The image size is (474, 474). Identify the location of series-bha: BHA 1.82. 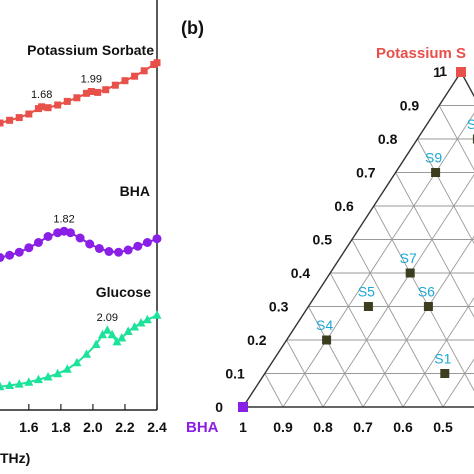
(81, 222).